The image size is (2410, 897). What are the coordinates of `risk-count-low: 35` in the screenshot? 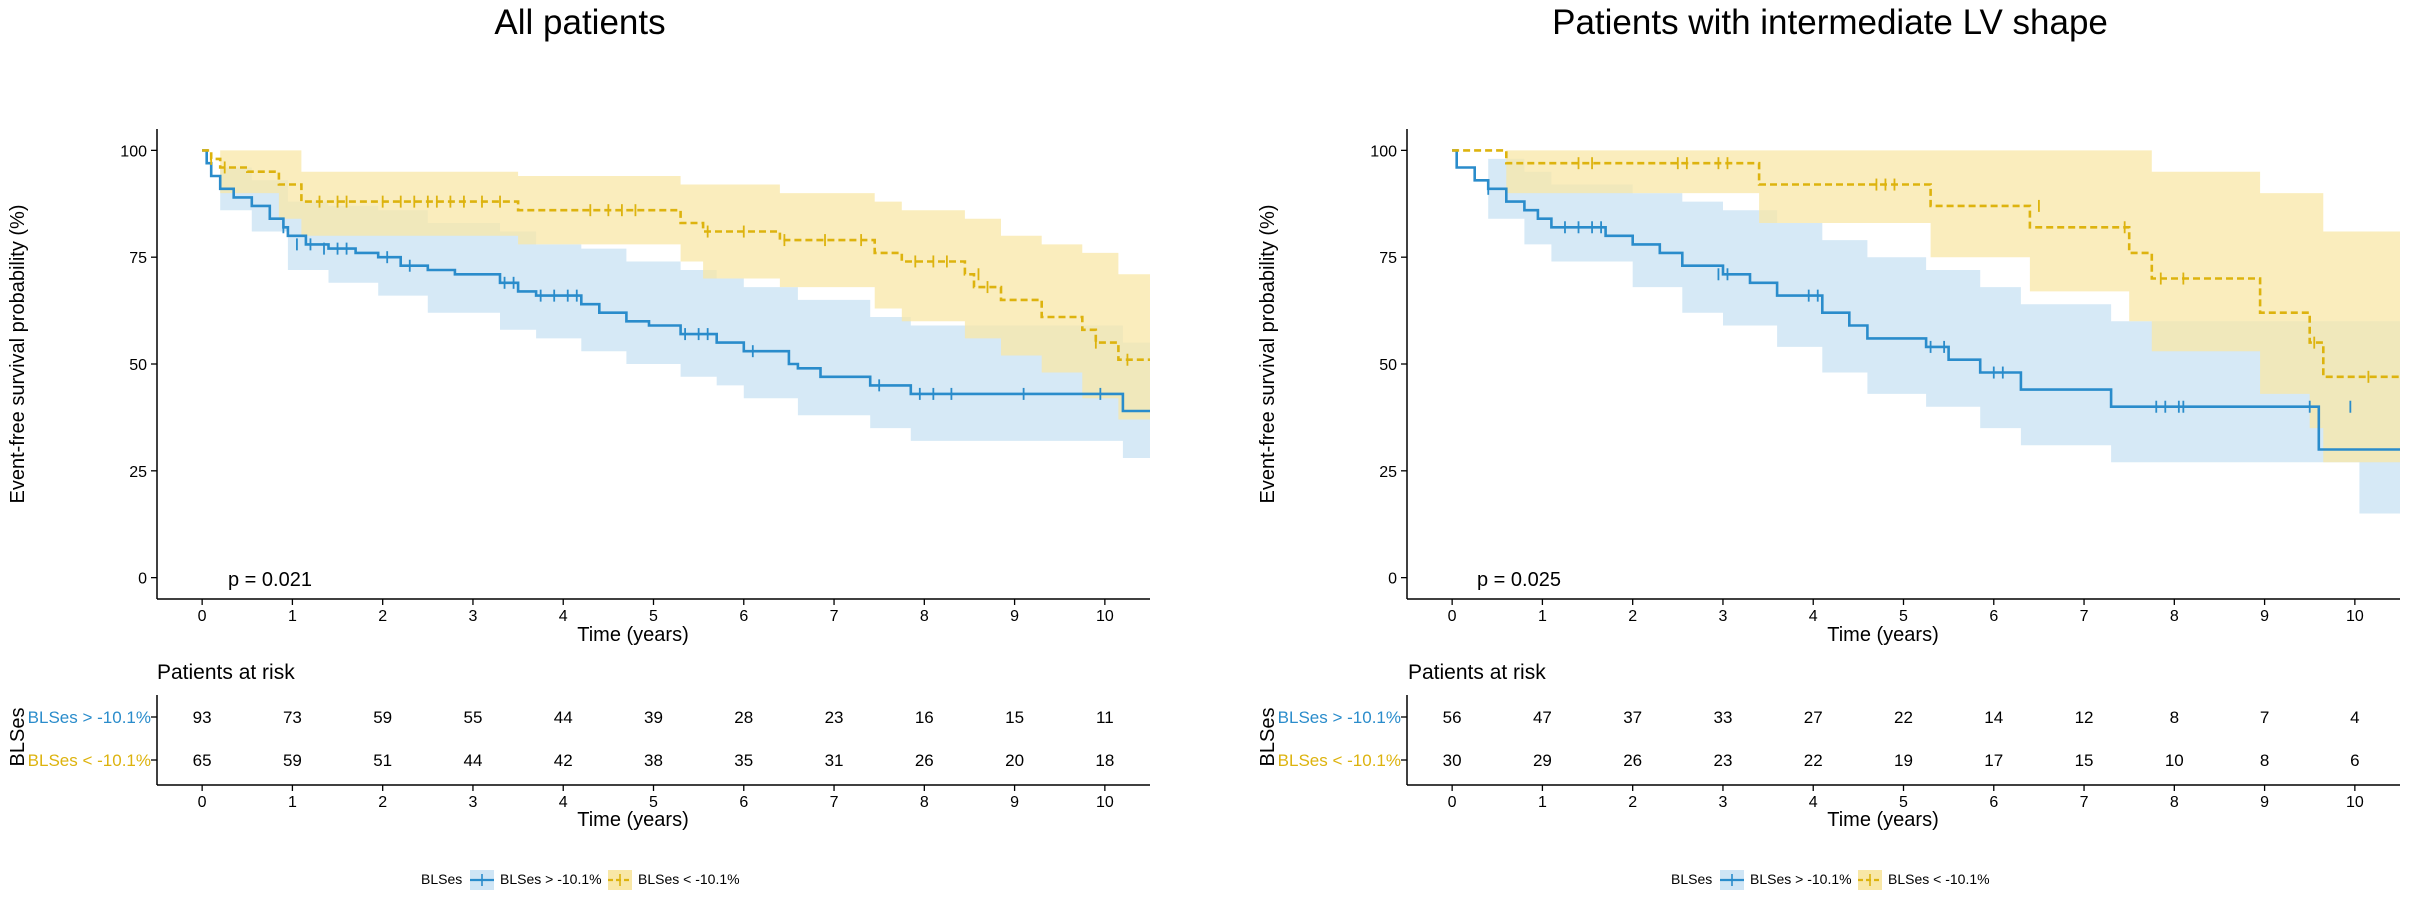 It's located at (743, 760).